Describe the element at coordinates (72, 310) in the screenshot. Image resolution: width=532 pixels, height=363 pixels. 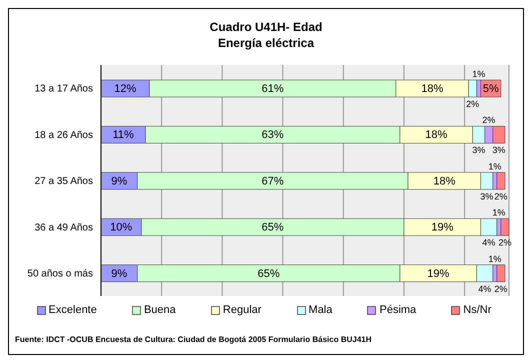
I see `legend-label: Excelente` at that location.